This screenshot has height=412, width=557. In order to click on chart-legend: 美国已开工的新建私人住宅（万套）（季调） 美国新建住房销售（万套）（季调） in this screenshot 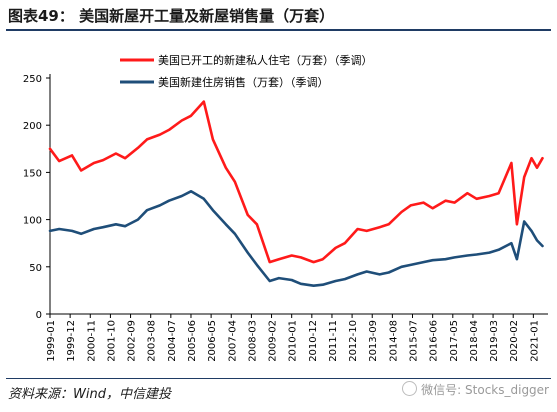, I will do `click(246, 71)`.